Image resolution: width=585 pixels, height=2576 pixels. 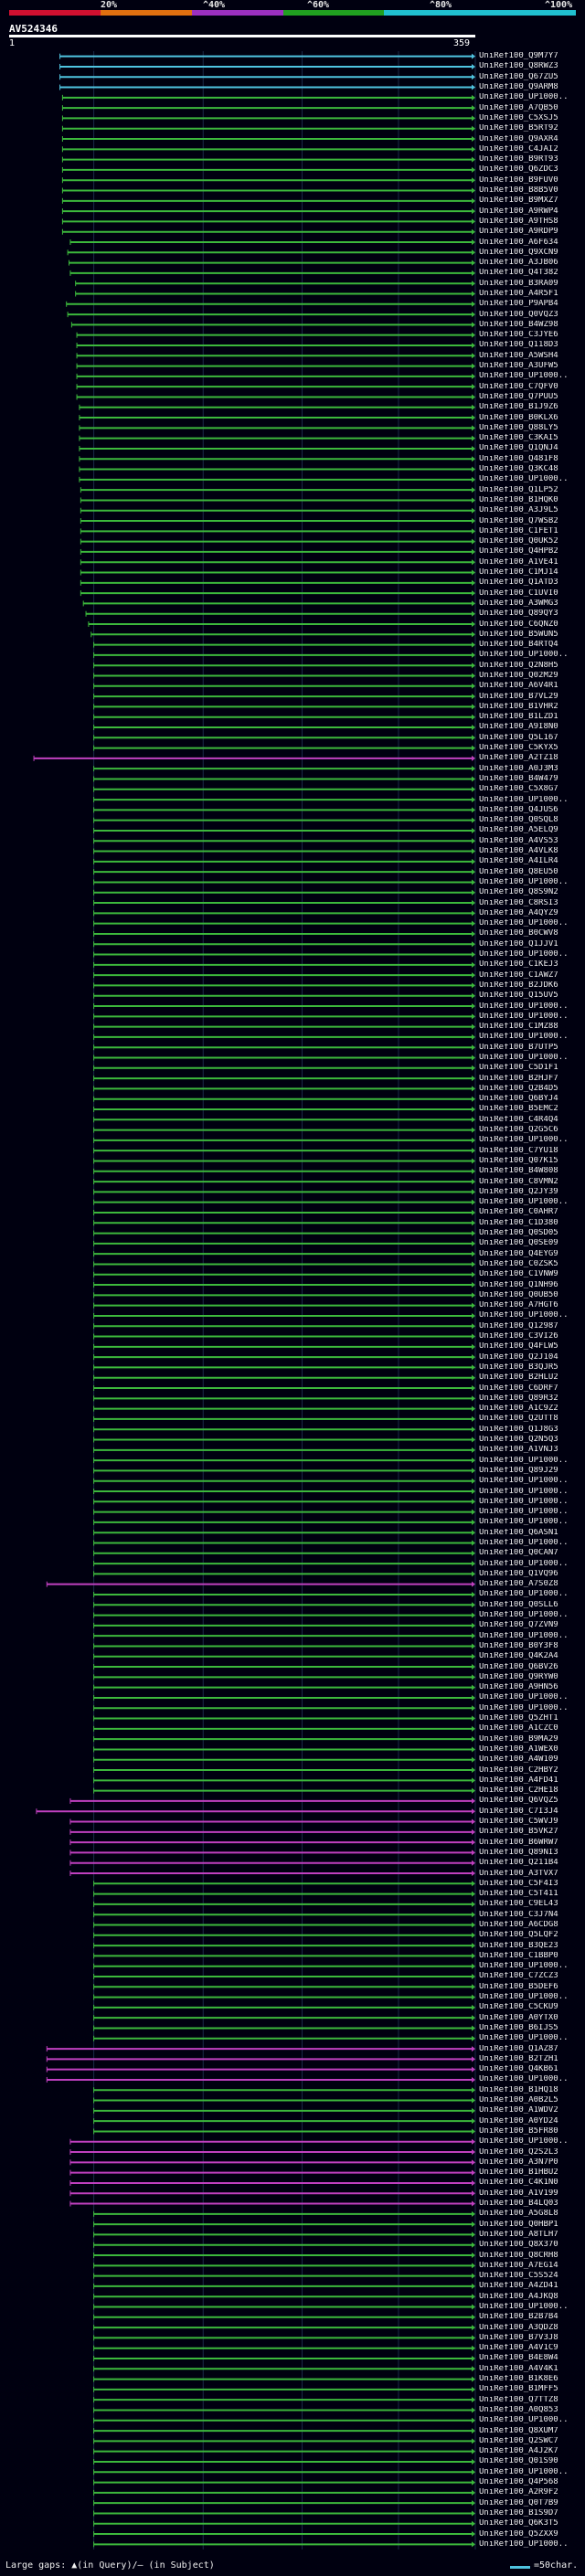 What do you see at coordinates (518, 1666) in the screenshot?
I see `hit-label: UniRef100_Q6BV26` at bounding box center [518, 1666].